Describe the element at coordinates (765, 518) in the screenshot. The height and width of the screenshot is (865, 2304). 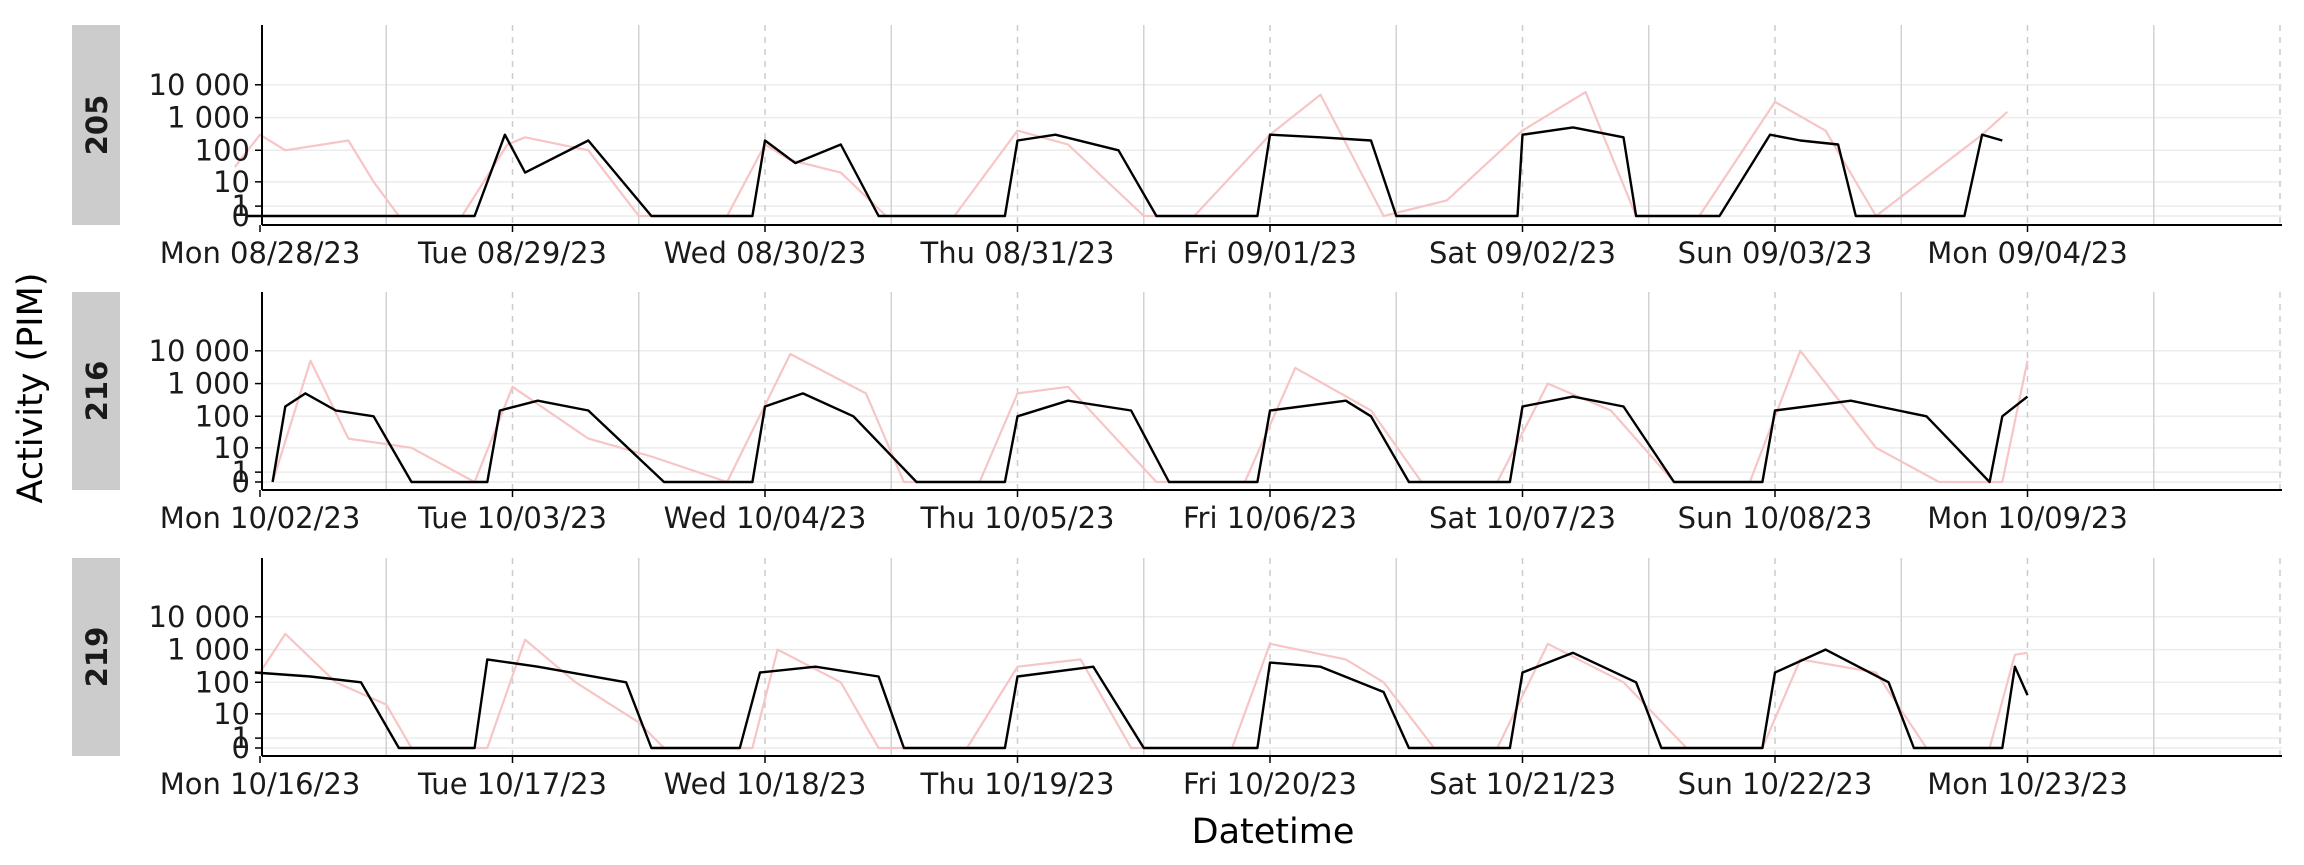
I see `x-tick-label: Wed 10/04/23` at that location.